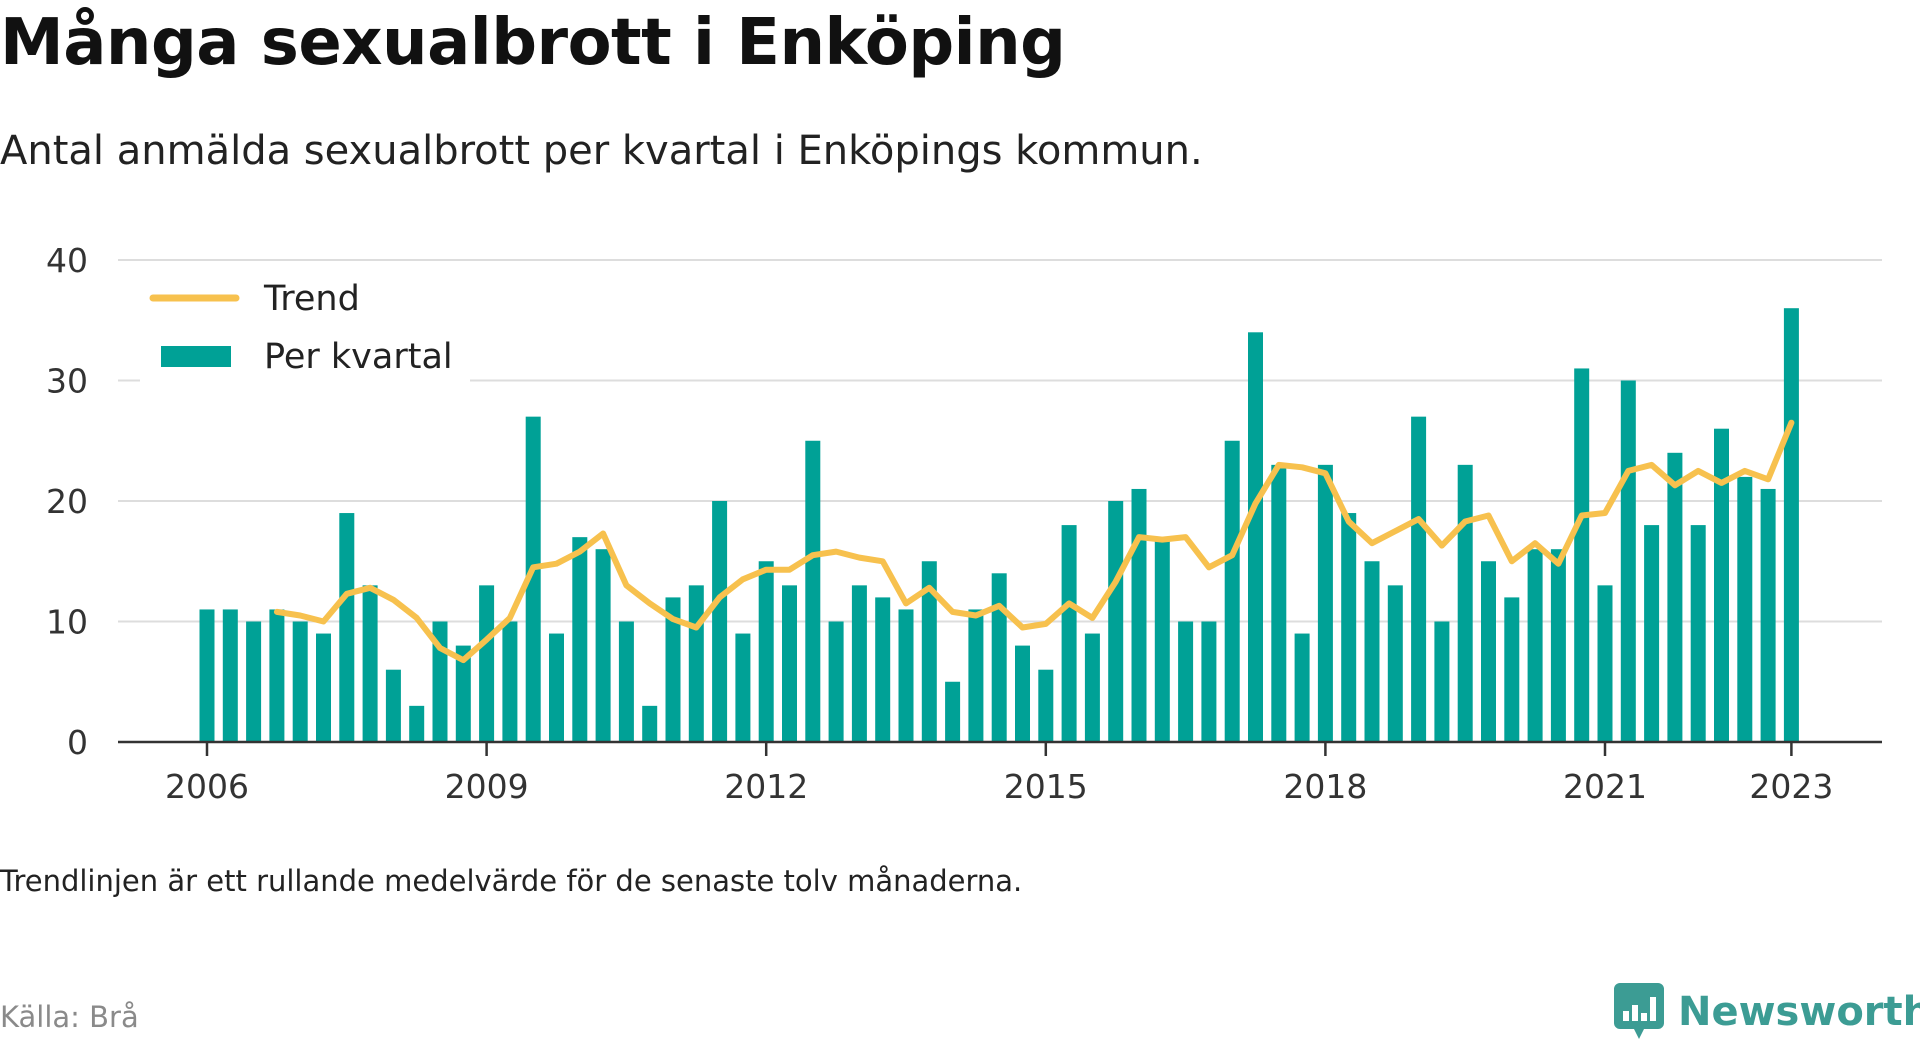 The image size is (1920, 1042). What do you see at coordinates (69, 1017) in the screenshot?
I see `source-note: Källa: Brå` at bounding box center [69, 1017].